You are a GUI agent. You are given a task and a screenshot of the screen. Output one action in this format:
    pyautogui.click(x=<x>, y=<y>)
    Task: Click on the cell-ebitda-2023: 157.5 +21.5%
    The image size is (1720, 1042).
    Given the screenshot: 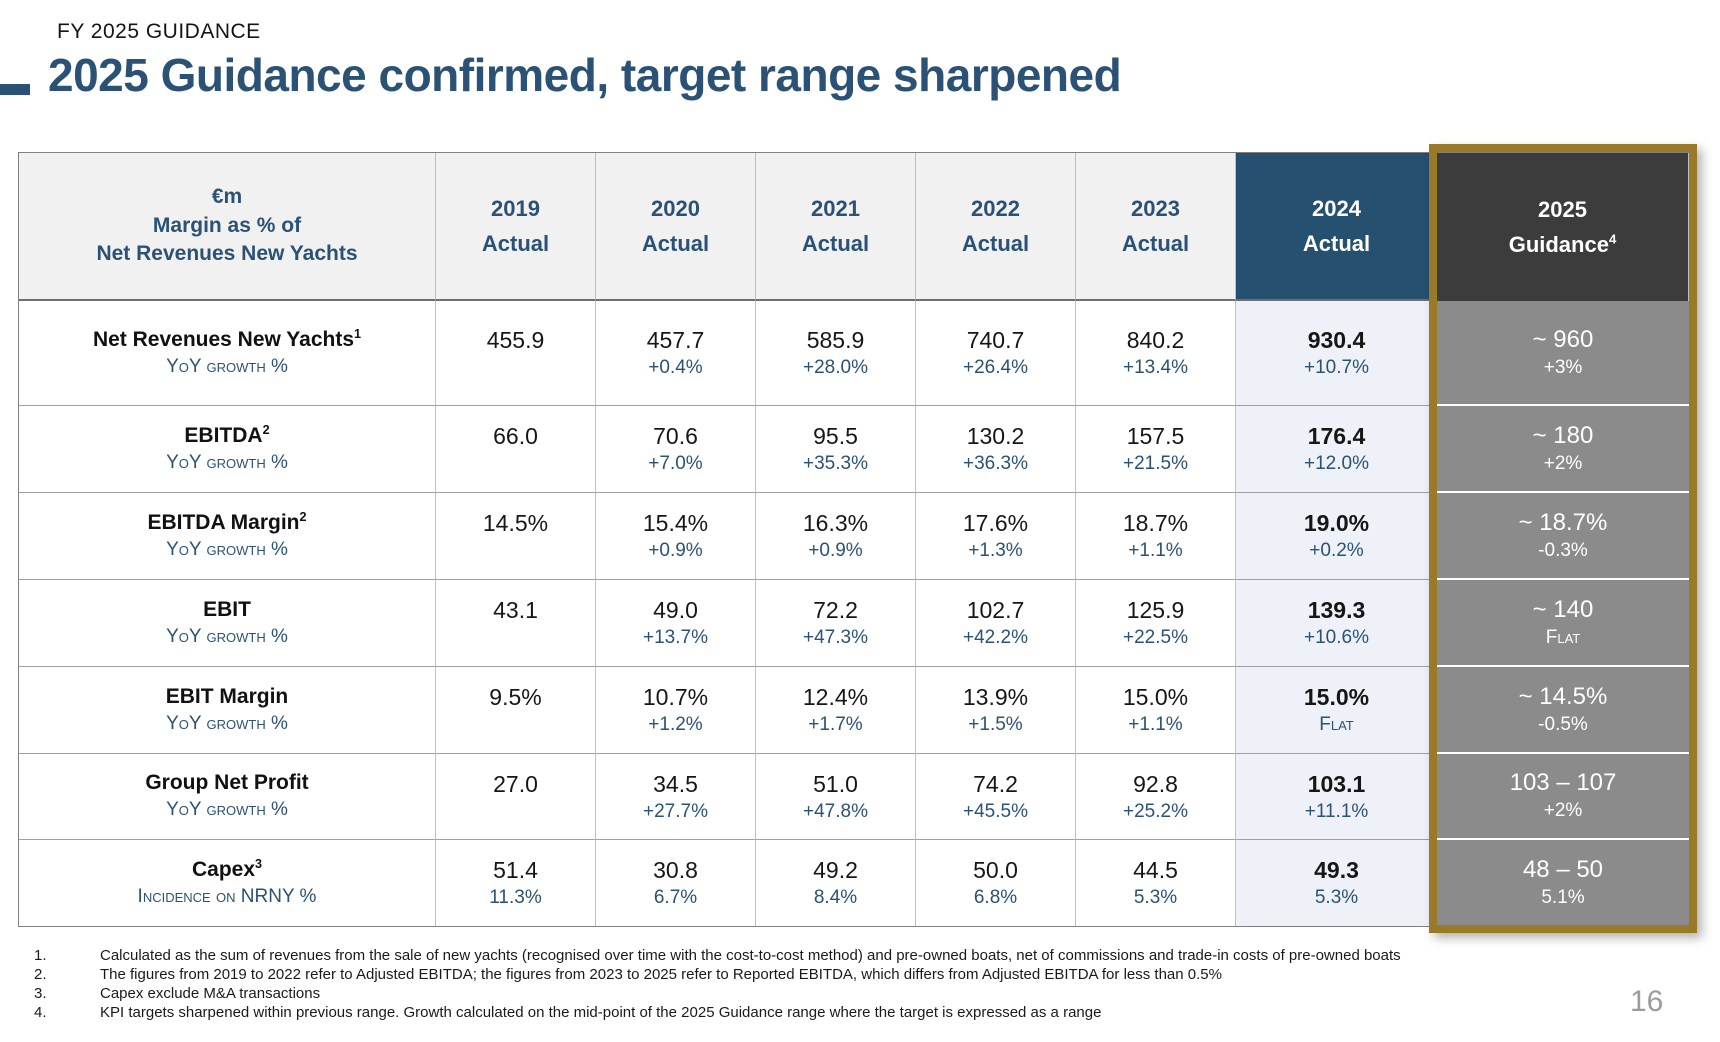 What is the action you would take?
    pyautogui.click(x=1156, y=449)
    